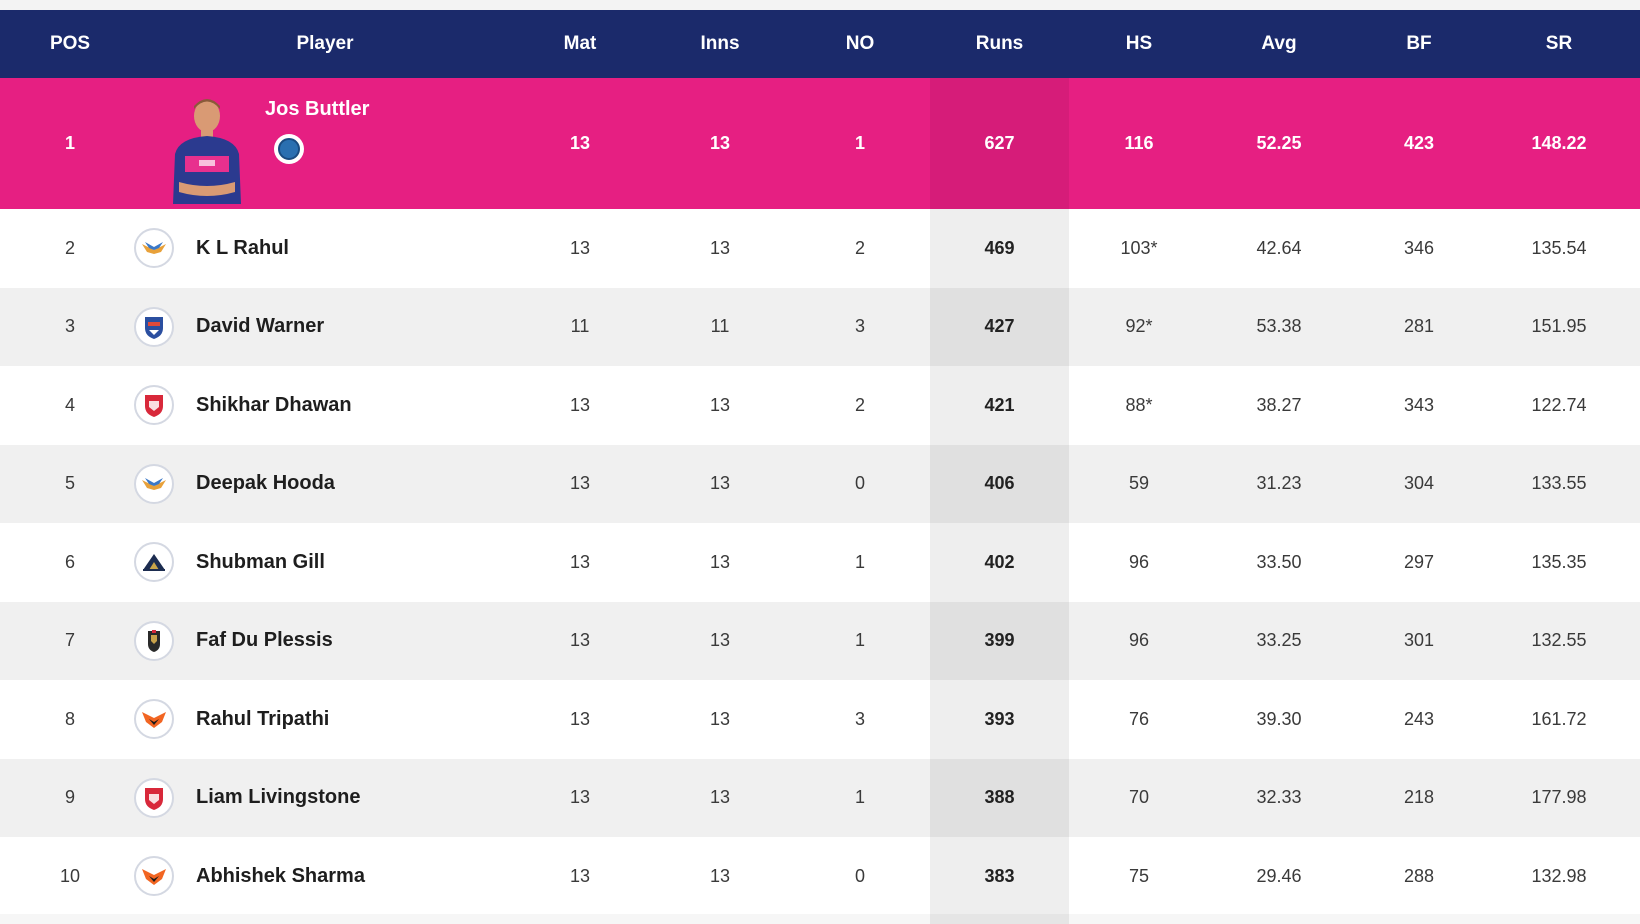  What do you see at coordinates (999, 247) in the screenshot?
I see `cell-runs: 469` at bounding box center [999, 247].